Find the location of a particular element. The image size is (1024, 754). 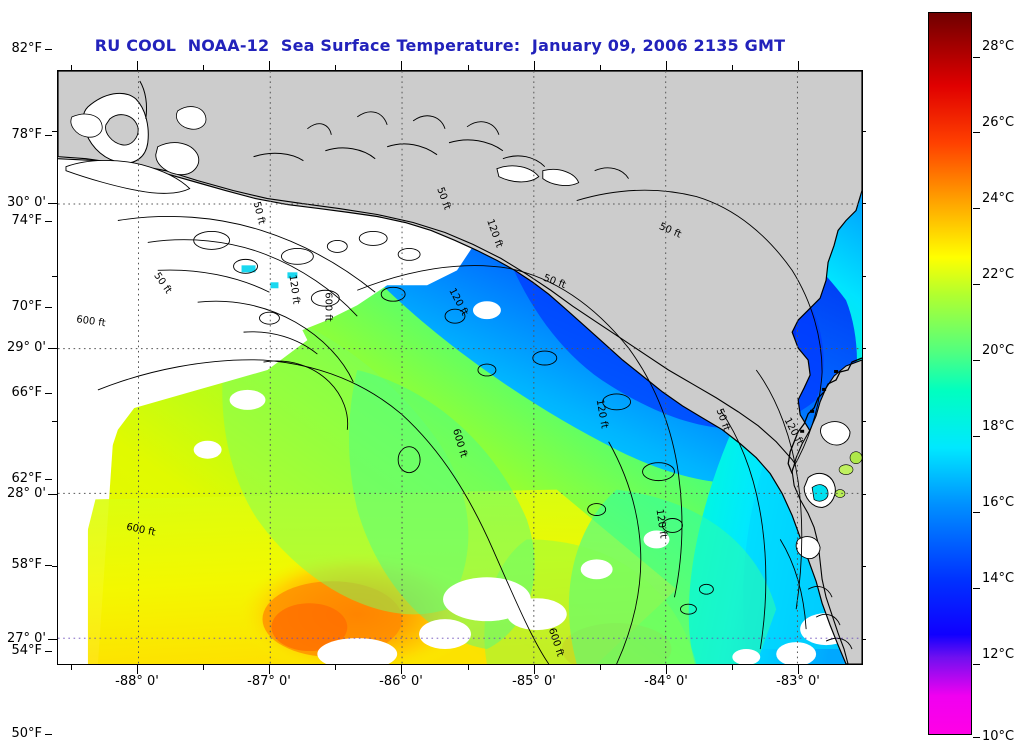

colorbar-label-c: 14°C is located at coordinates (998, 578).